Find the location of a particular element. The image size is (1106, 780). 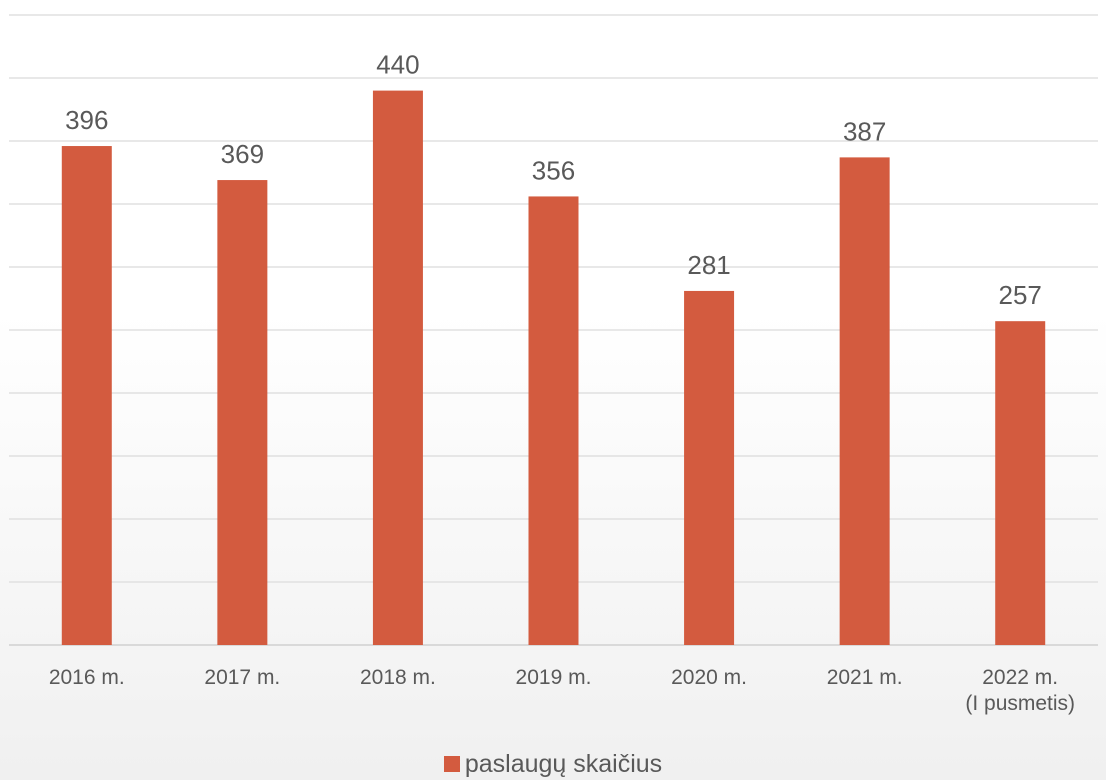

x-tick-label: 2017 m. is located at coordinates (242, 677).